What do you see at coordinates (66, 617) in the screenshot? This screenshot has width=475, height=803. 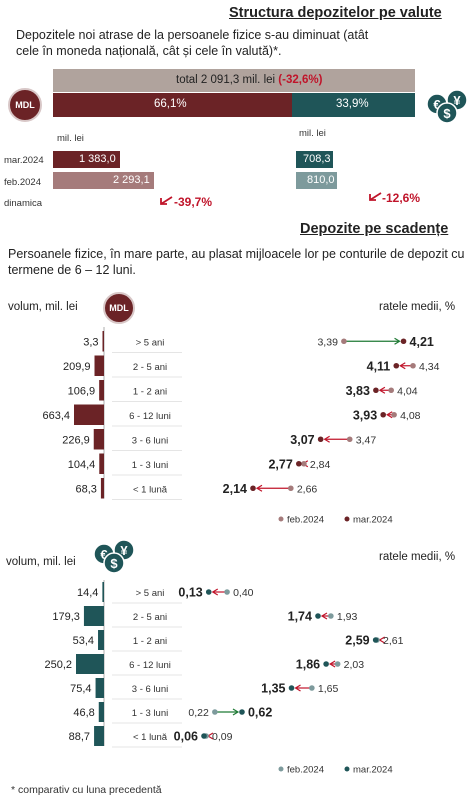 I see `volume-label: 179,3` at bounding box center [66, 617].